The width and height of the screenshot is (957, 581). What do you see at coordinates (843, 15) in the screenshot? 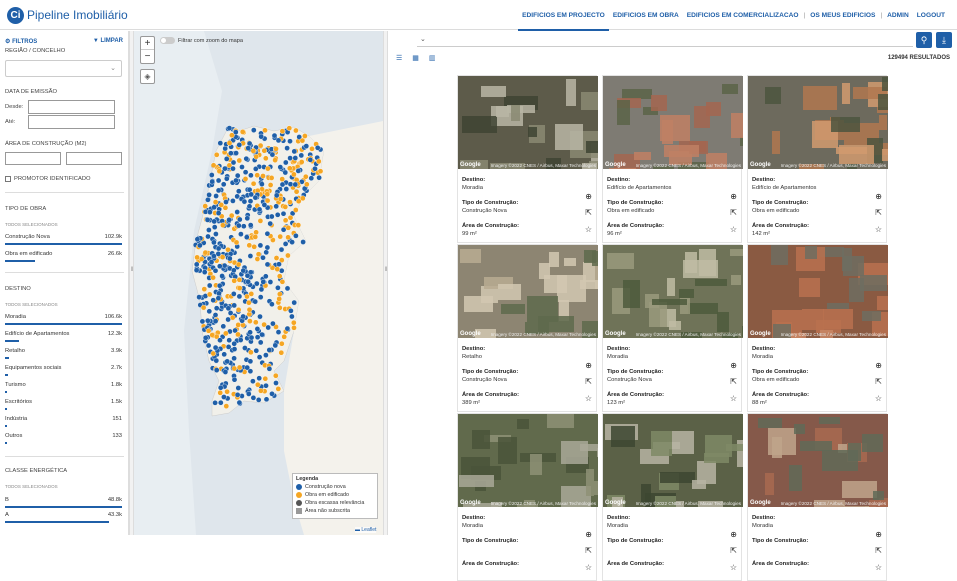
I see `nav-os-meus-edificios: OS MEUS EDIFICIOS` at bounding box center [843, 15].